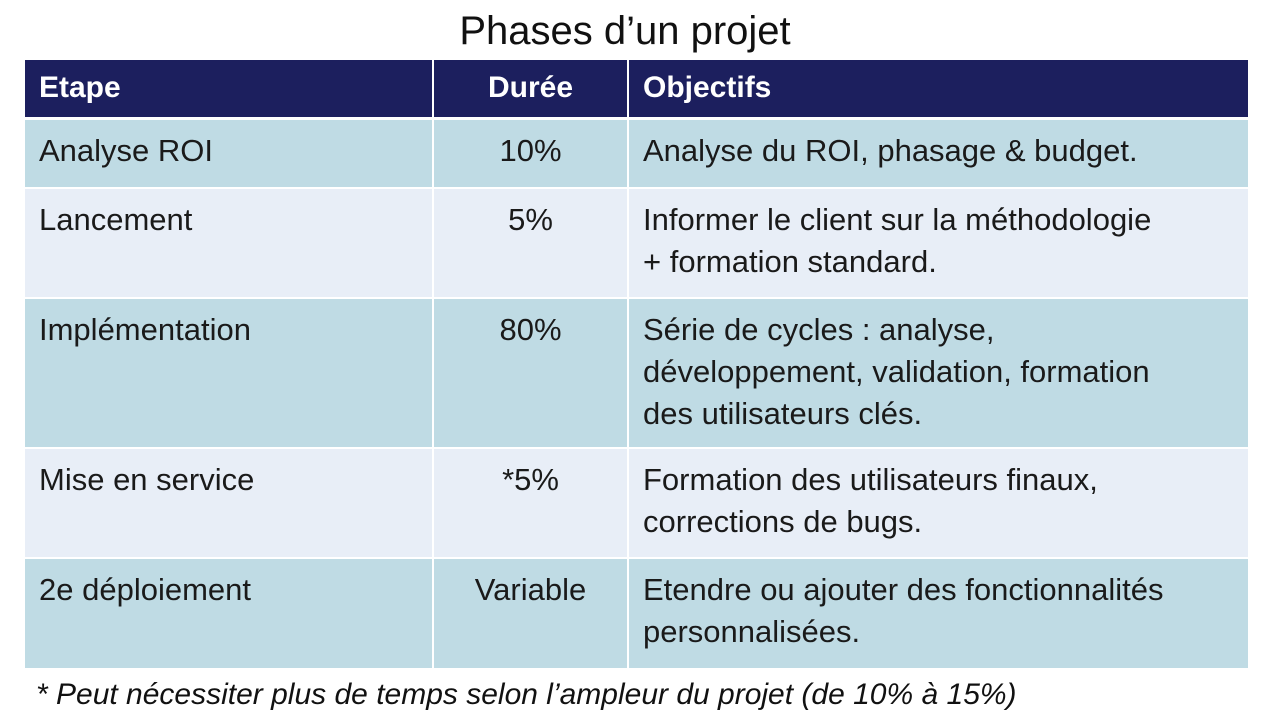  I want to click on table-header-row: Etape Durée Objectifs, so click(636, 89).